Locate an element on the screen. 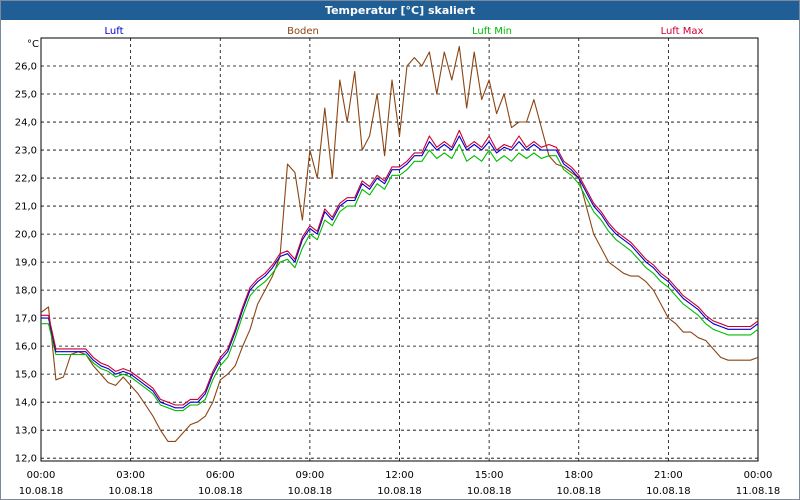 This screenshot has height=500, width=800. y-tick-label: 26,0 is located at coordinates (26, 67).